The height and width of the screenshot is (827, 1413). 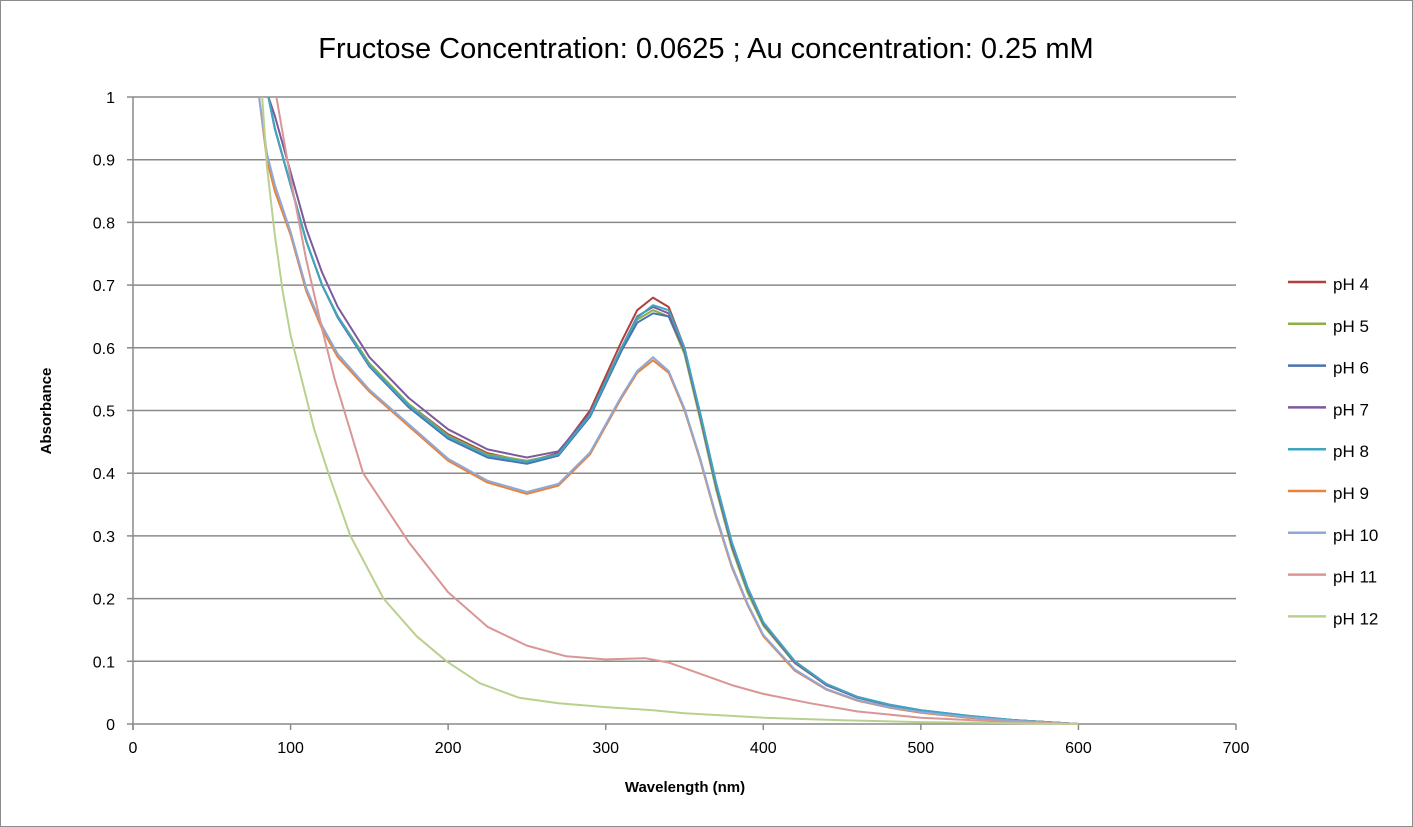 I want to click on legend-label: pH 10, so click(x=1355, y=535).